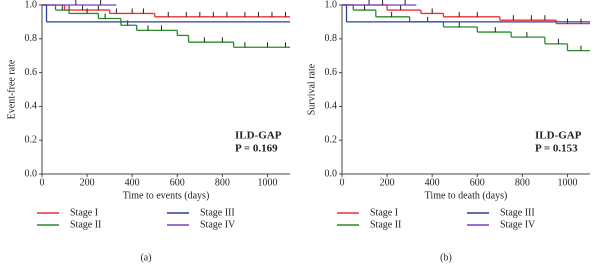  Describe the element at coordinates (11, 89) in the screenshot. I see `y-axis-label: Event-free rate` at that location.